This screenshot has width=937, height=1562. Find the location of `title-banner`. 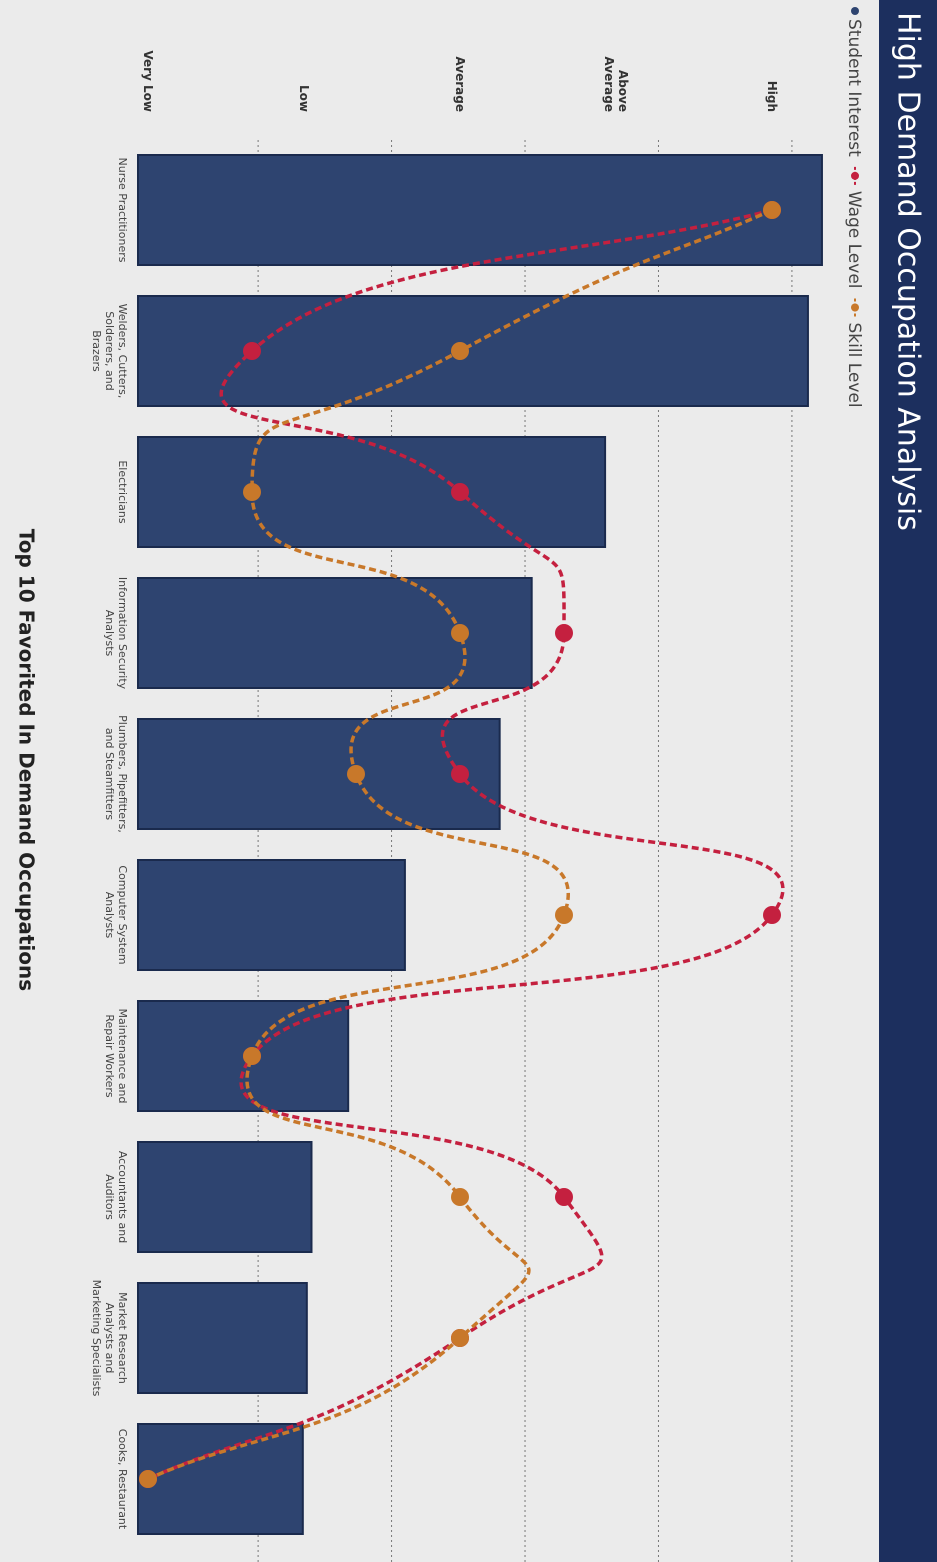

title-banner is located at coordinates (908, 781).